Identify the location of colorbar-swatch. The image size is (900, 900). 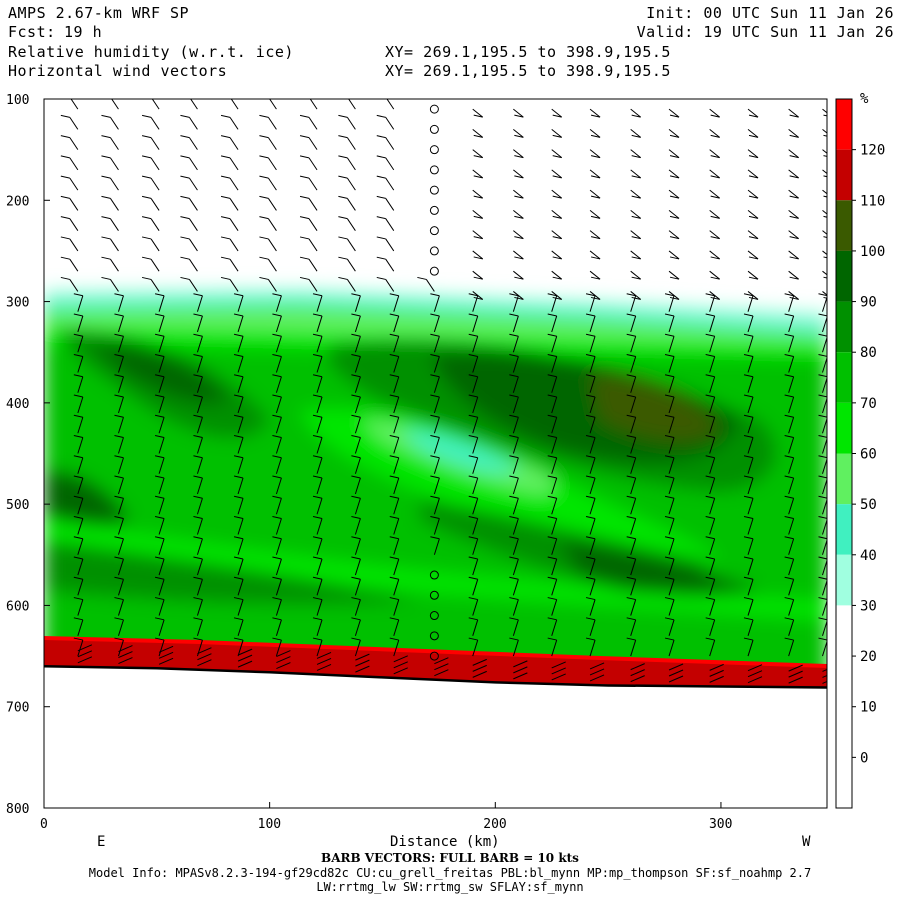
(844, 681).